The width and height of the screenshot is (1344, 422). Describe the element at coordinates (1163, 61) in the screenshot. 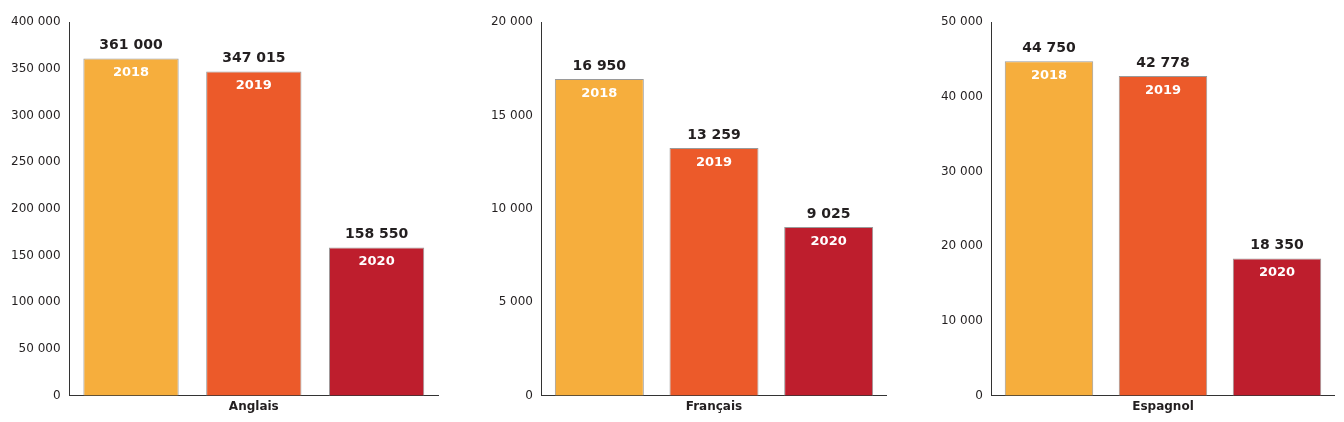

I see `data-label: 42 778` at that location.